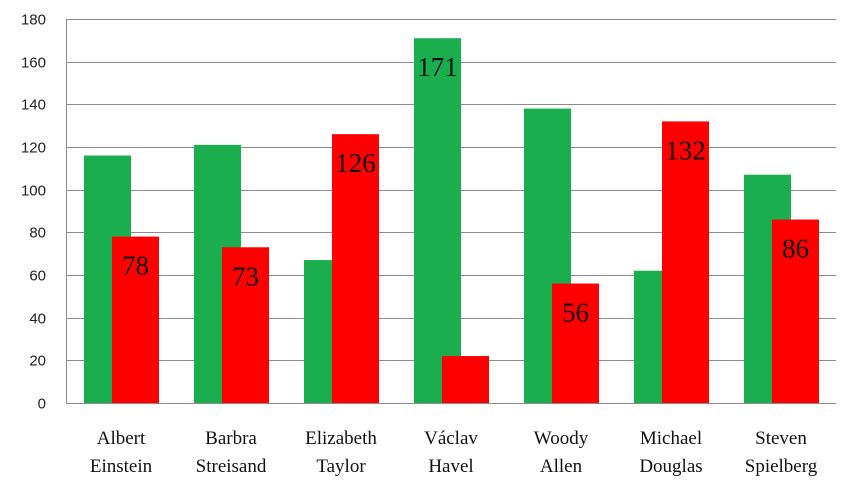  Describe the element at coordinates (781, 438) in the screenshot. I see `x-tick-label-line: Steven` at that location.